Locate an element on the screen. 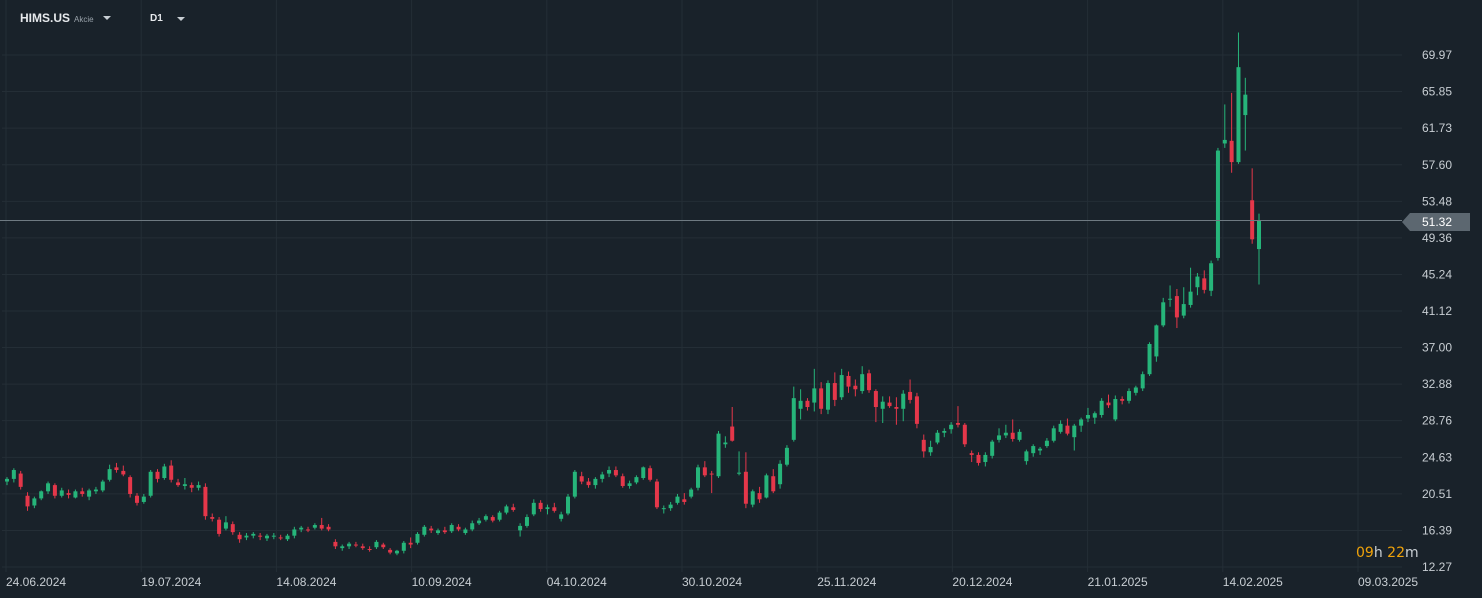 Image resolution: width=1482 pixels, height=598 pixels. y-tick-label: 37.00 is located at coordinates (1437, 348).